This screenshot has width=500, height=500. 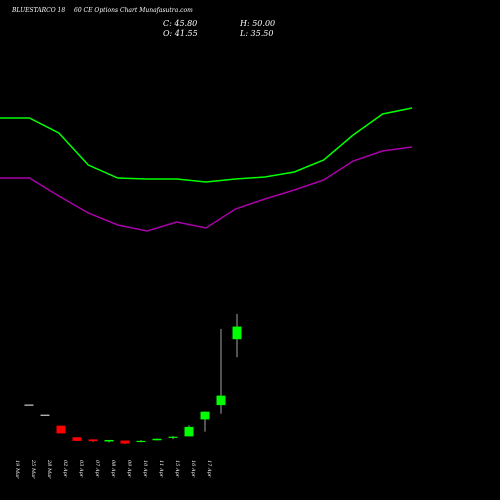 What do you see at coordinates (180, 23) in the screenshot?
I see `close-value: C: 45.80` at bounding box center [180, 23].